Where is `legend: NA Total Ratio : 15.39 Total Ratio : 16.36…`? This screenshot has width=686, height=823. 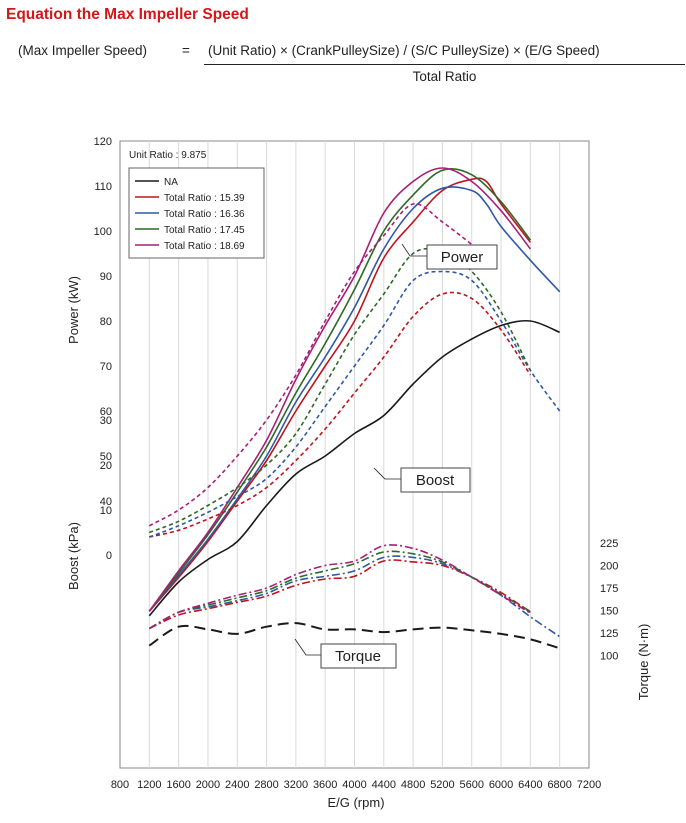
legend: NA Total Ratio : 15.39 Total Ratio : 16.36… is located at coordinates (190, 214).